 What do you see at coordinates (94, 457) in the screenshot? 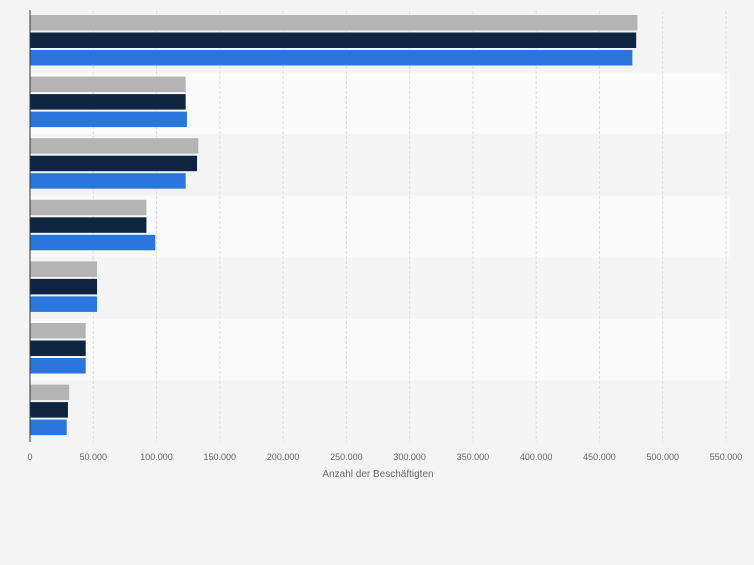
I see `x-tick-label: 50.000` at bounding box center [94, 457].